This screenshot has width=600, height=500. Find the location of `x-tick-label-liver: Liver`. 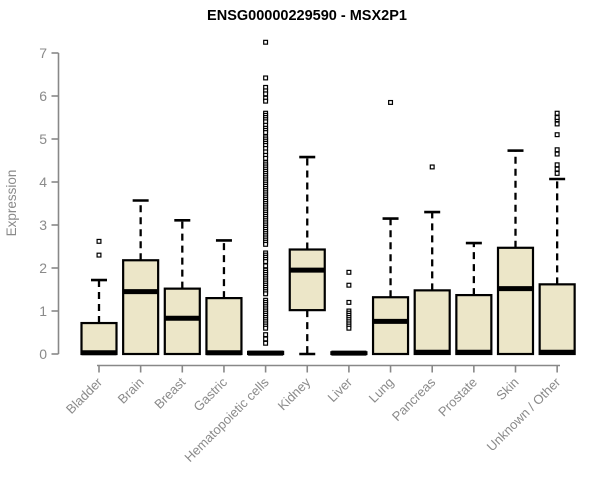

x-tick-label-liver: Liver is located at coordinates (339, 389).